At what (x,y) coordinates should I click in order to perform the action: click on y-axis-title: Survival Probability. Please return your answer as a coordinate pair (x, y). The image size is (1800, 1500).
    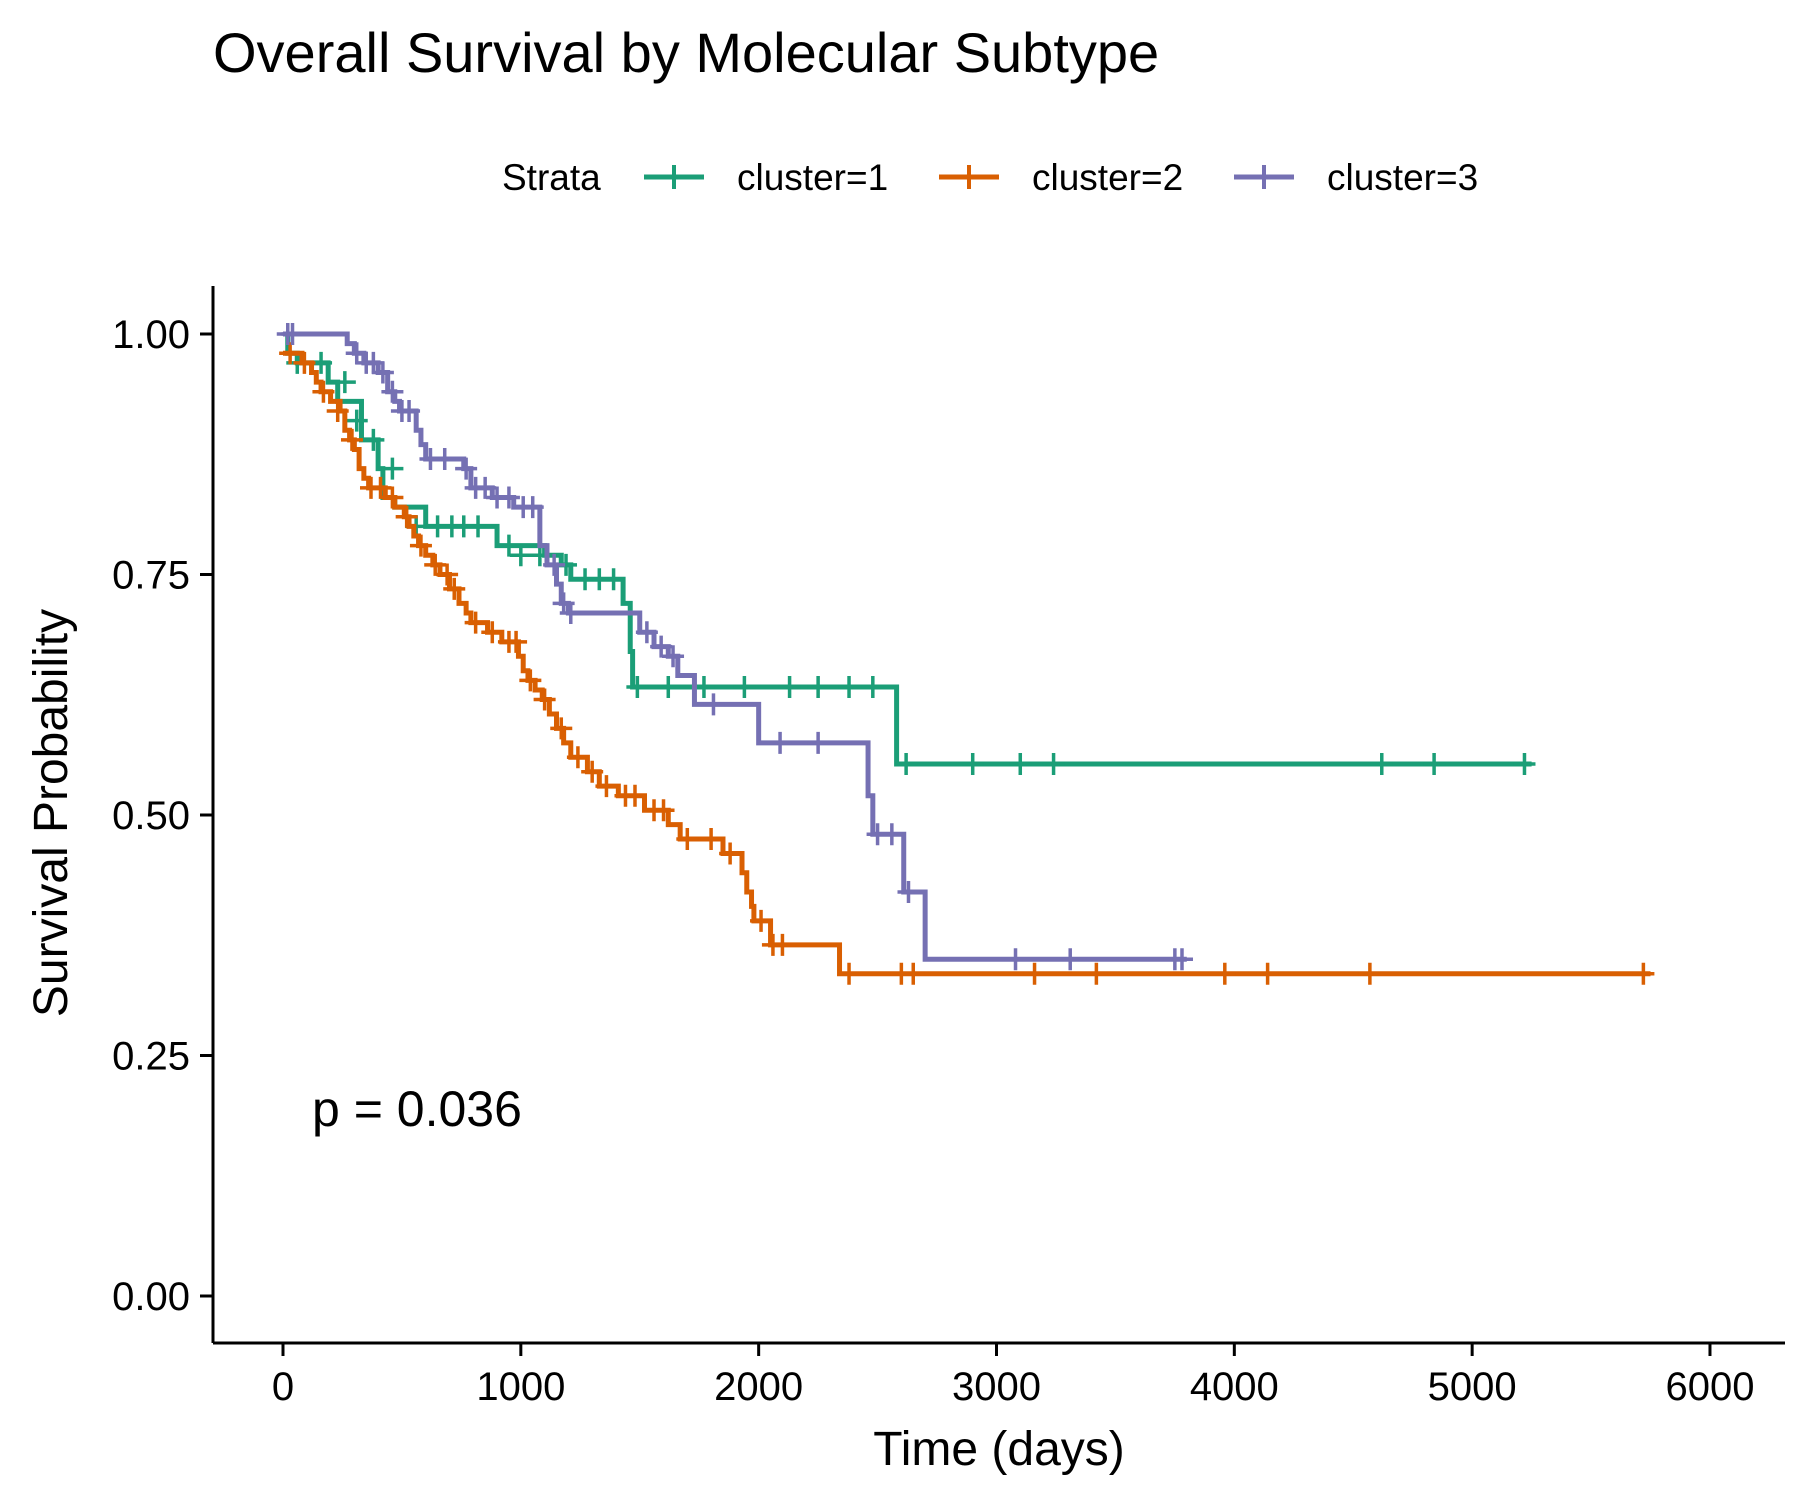
    Looking at the image, I should click on (51, 813).